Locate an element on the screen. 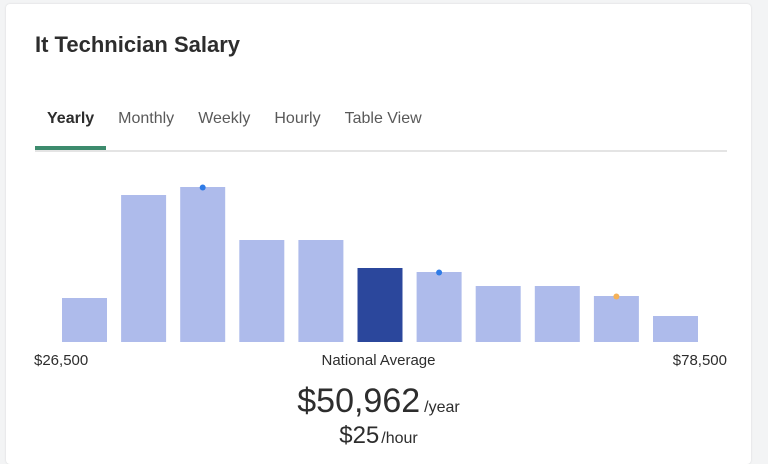 The height and width of the screenshot is (464, 768). tab-monthly: Monthly is located at coordinates (146, 118).